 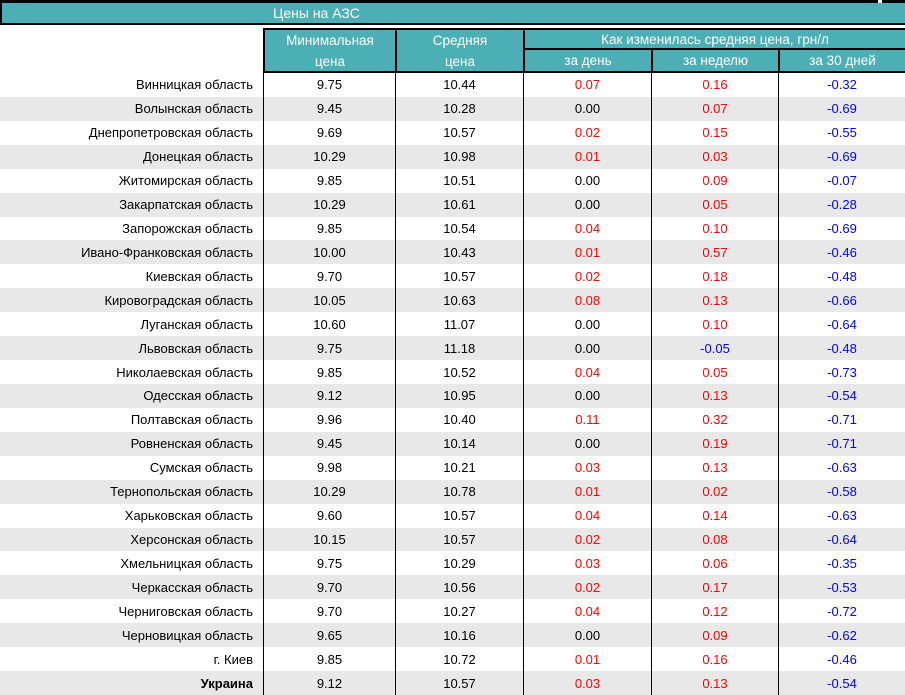 I want to click on table-row: Ровненская область 9.45 10.14 0.00 0.19 -0.71, so click(x=452, y=443).